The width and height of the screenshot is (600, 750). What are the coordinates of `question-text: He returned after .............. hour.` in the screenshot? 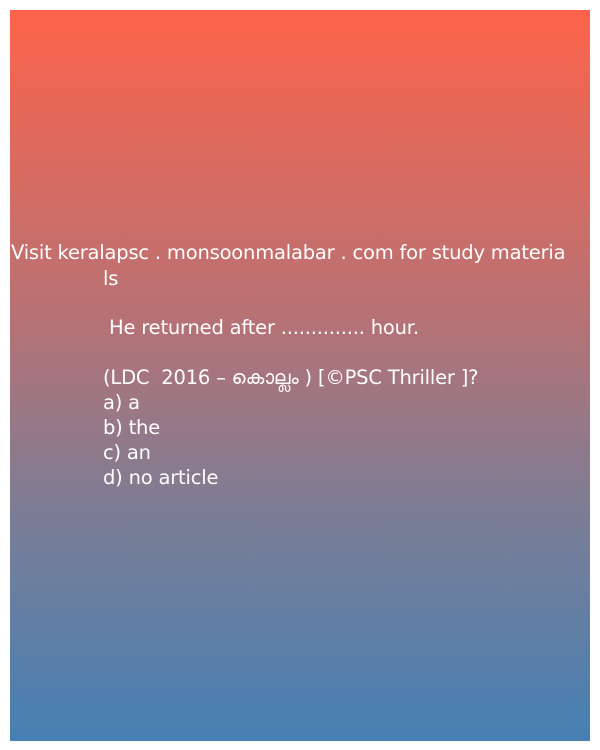 It's located at (261, 327).